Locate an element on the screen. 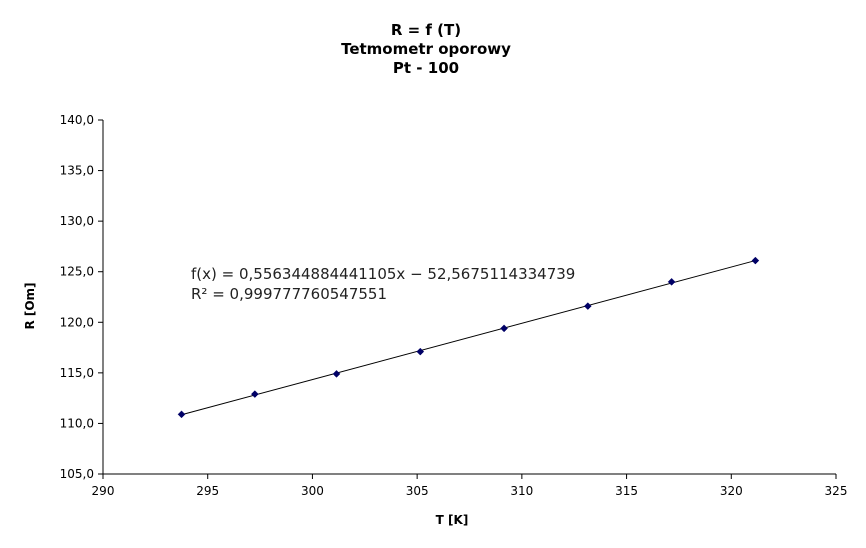  y-axis-label: R [Om] is located at coordinates (30, 306).